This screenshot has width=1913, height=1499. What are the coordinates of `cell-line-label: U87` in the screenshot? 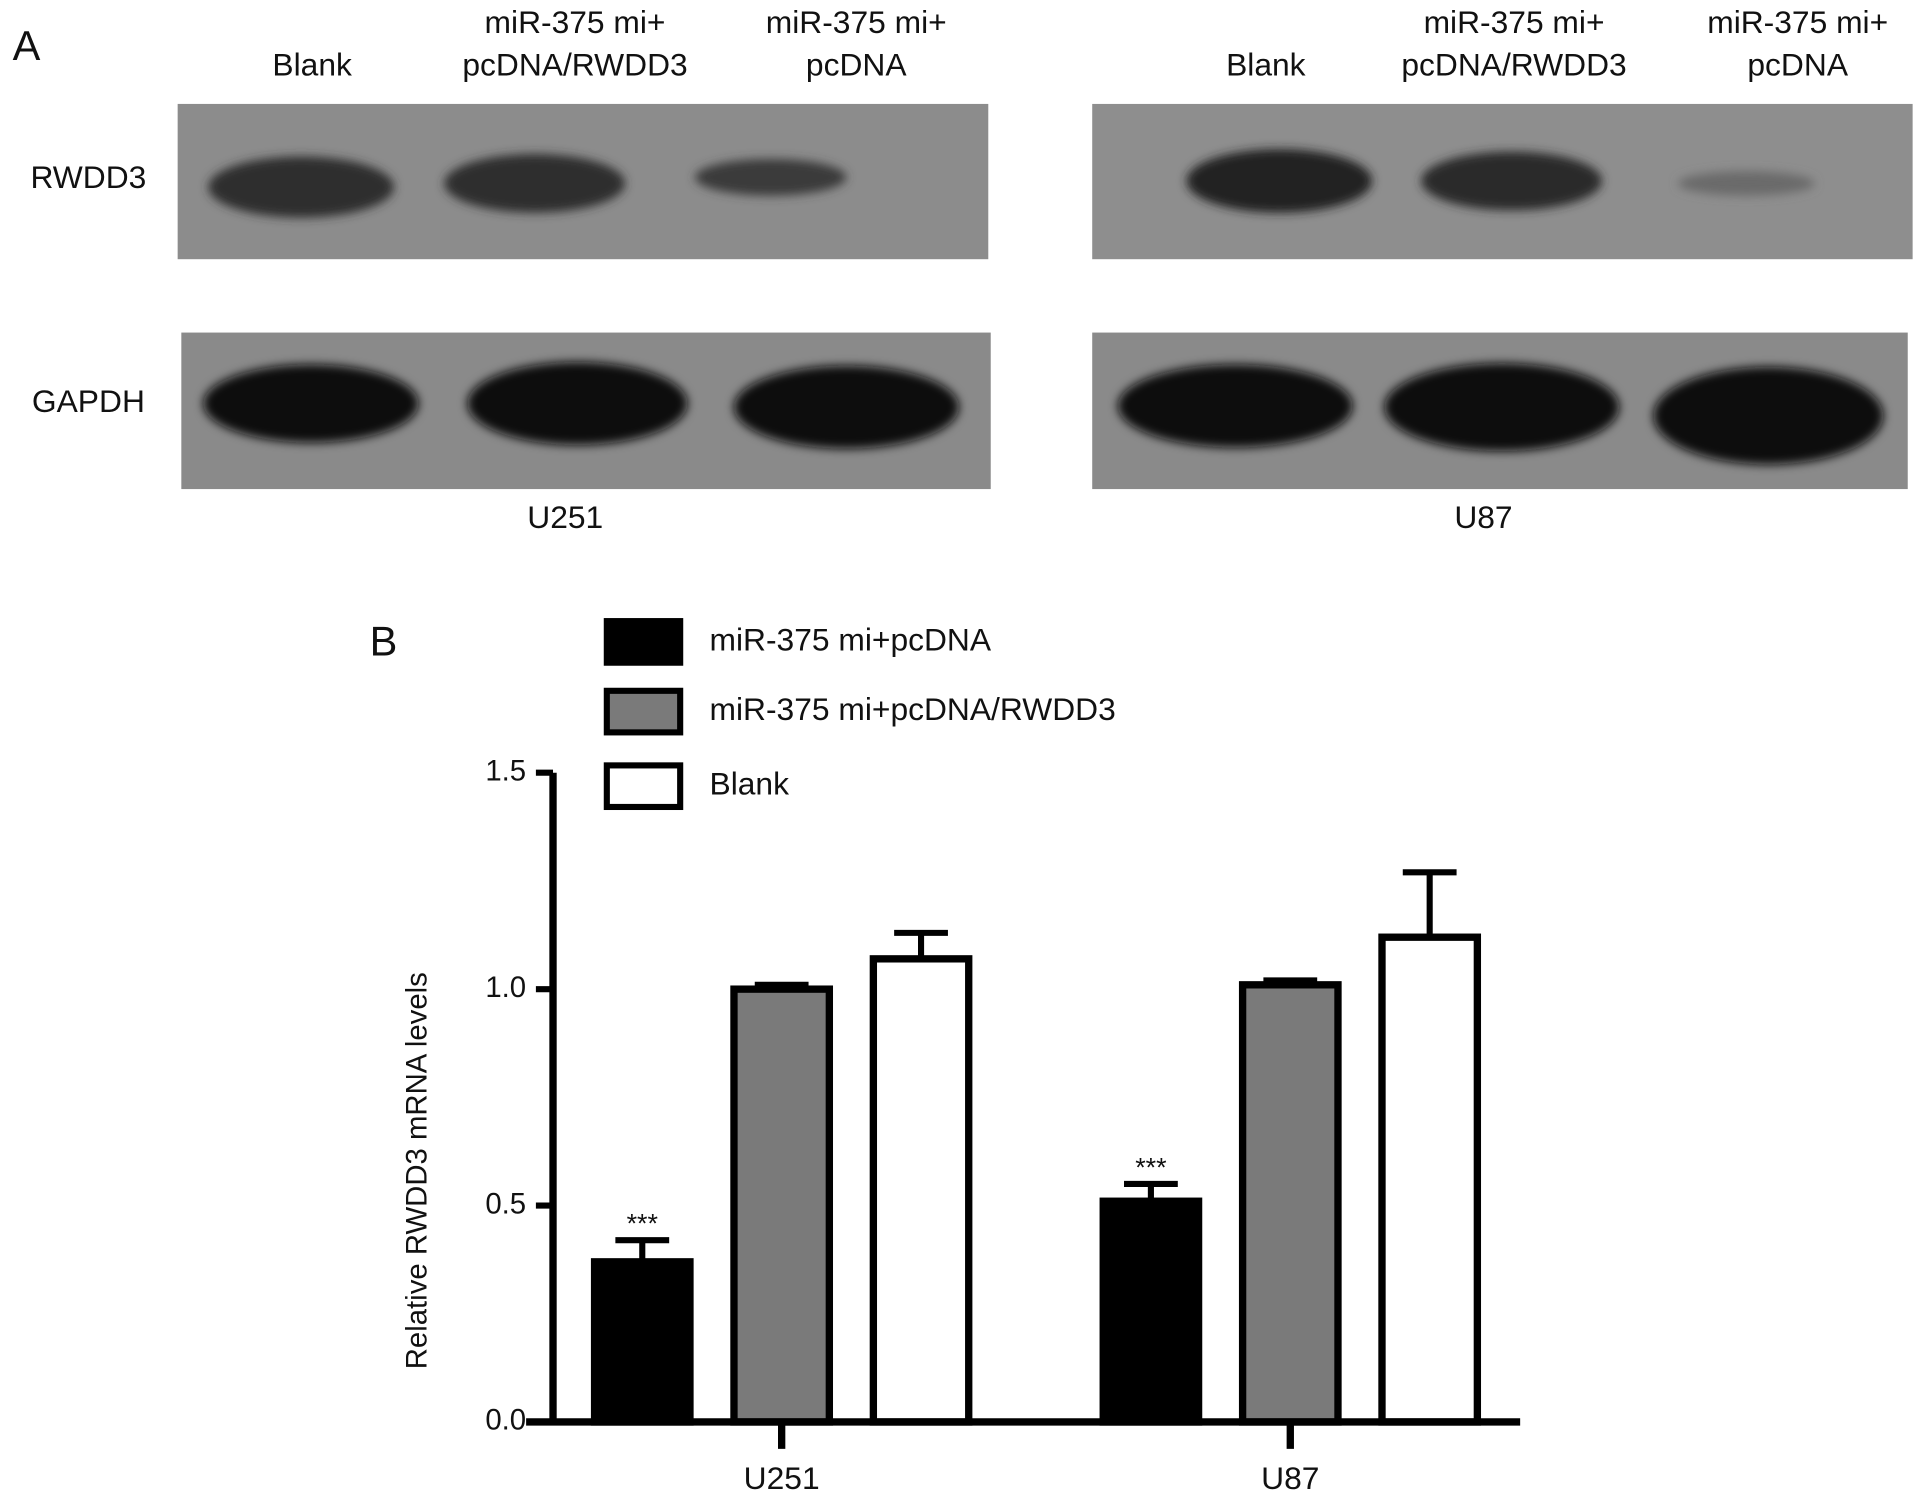 It's located at (1483, 517).